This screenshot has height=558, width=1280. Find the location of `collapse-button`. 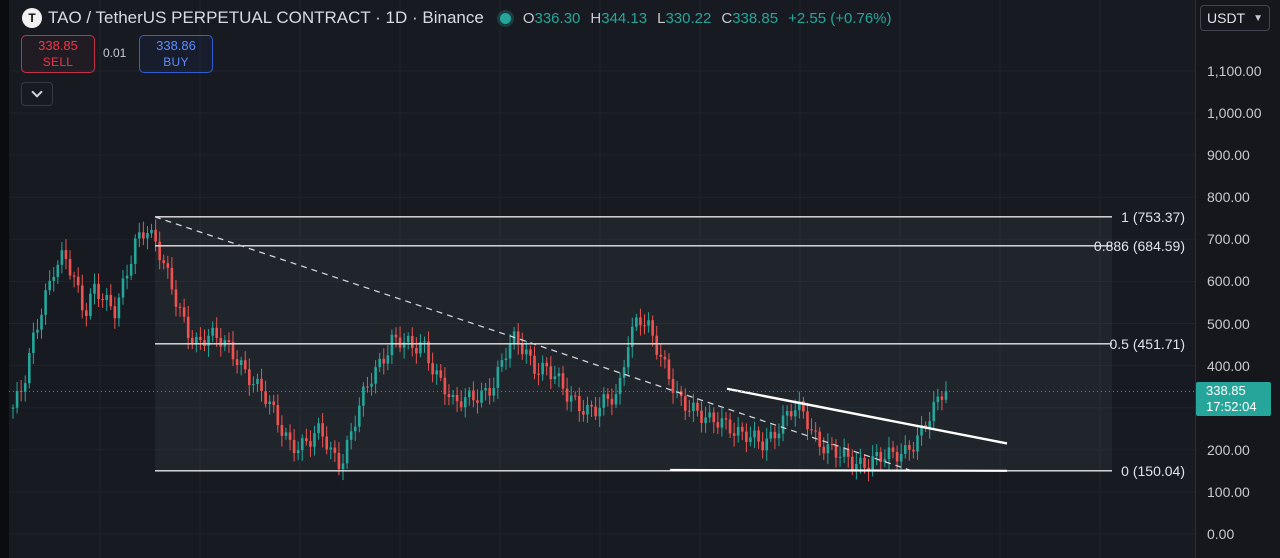

collapse-button is located at coordinates (37, 94).